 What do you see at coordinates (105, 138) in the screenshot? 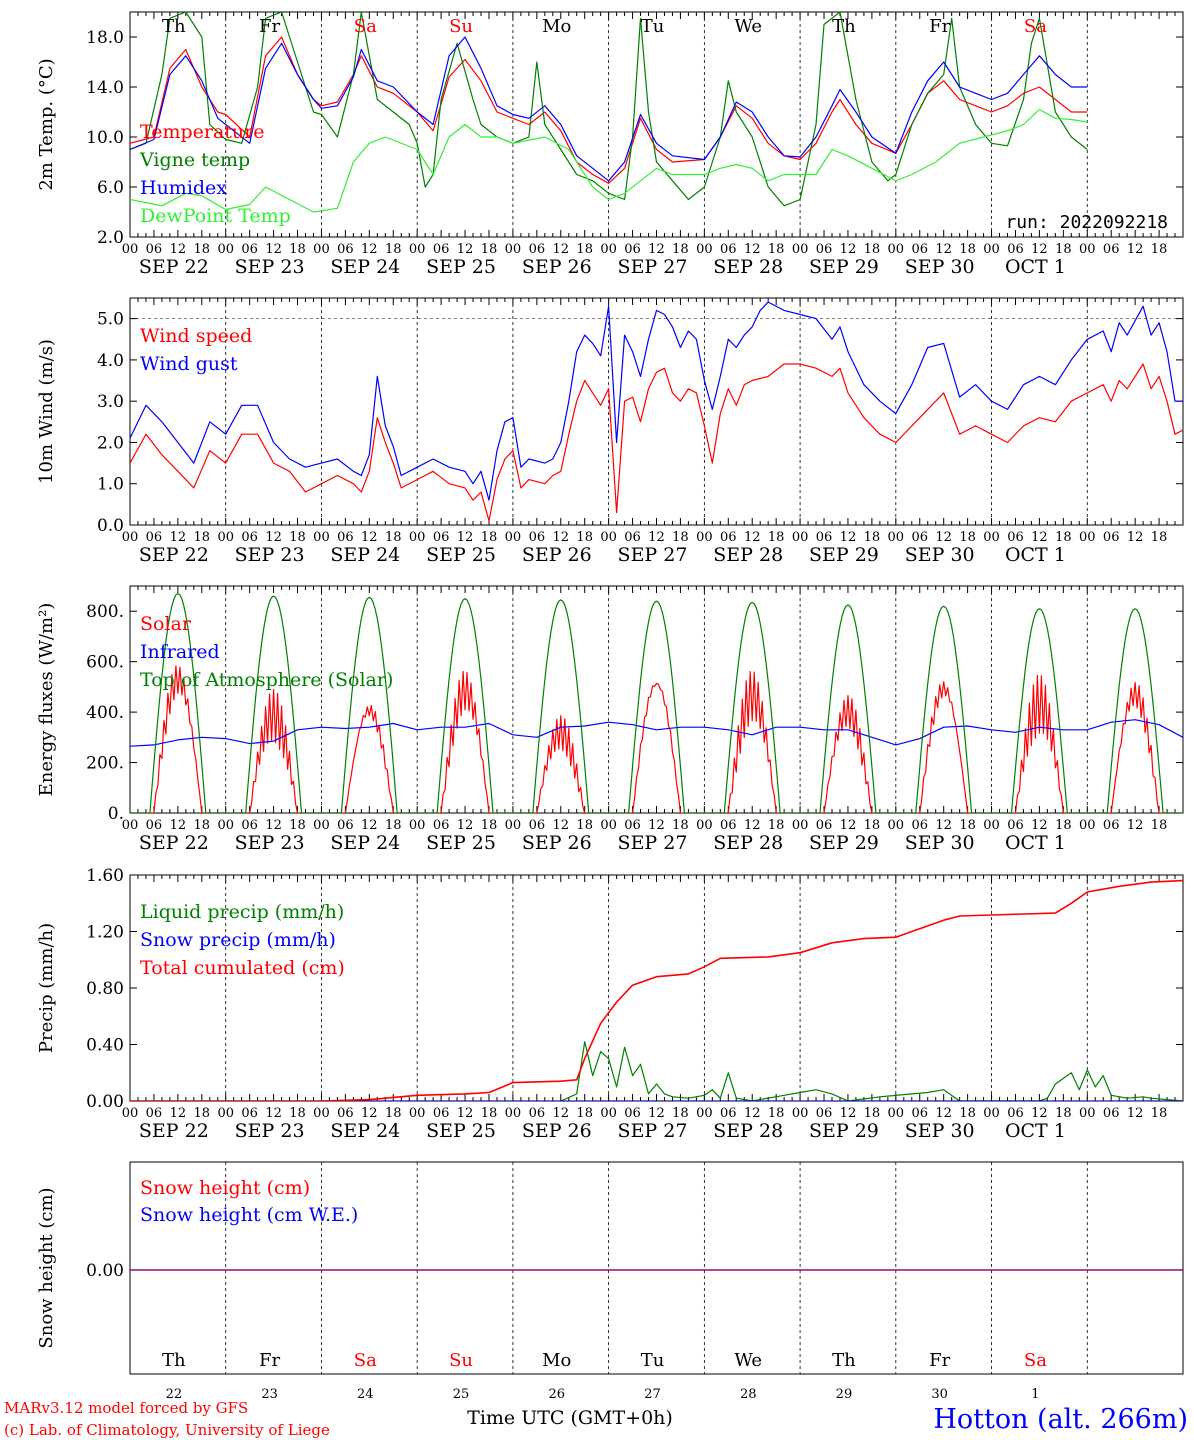
I see `y-tick-label: 10.0` at bounding box center [105, 138].